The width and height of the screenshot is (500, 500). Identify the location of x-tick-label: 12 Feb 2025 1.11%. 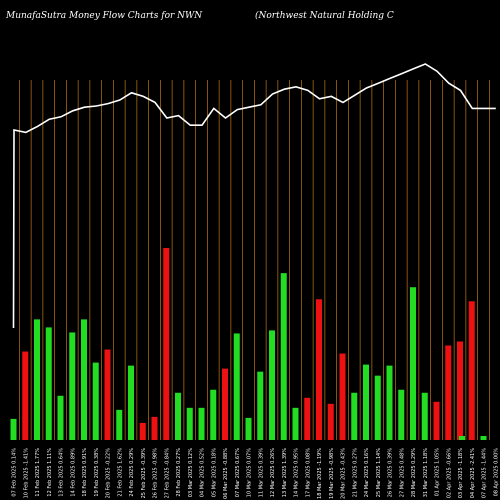
(50, 472).